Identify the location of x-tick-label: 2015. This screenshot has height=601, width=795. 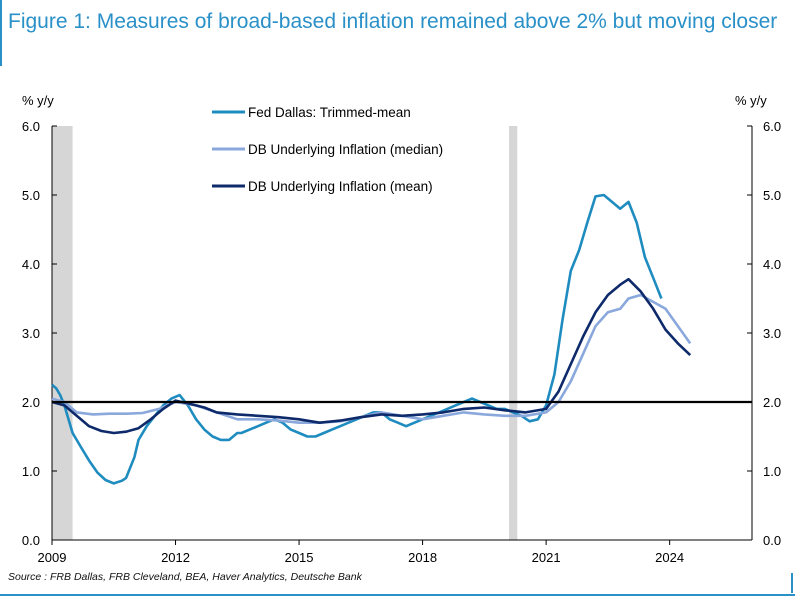
(299, 557).